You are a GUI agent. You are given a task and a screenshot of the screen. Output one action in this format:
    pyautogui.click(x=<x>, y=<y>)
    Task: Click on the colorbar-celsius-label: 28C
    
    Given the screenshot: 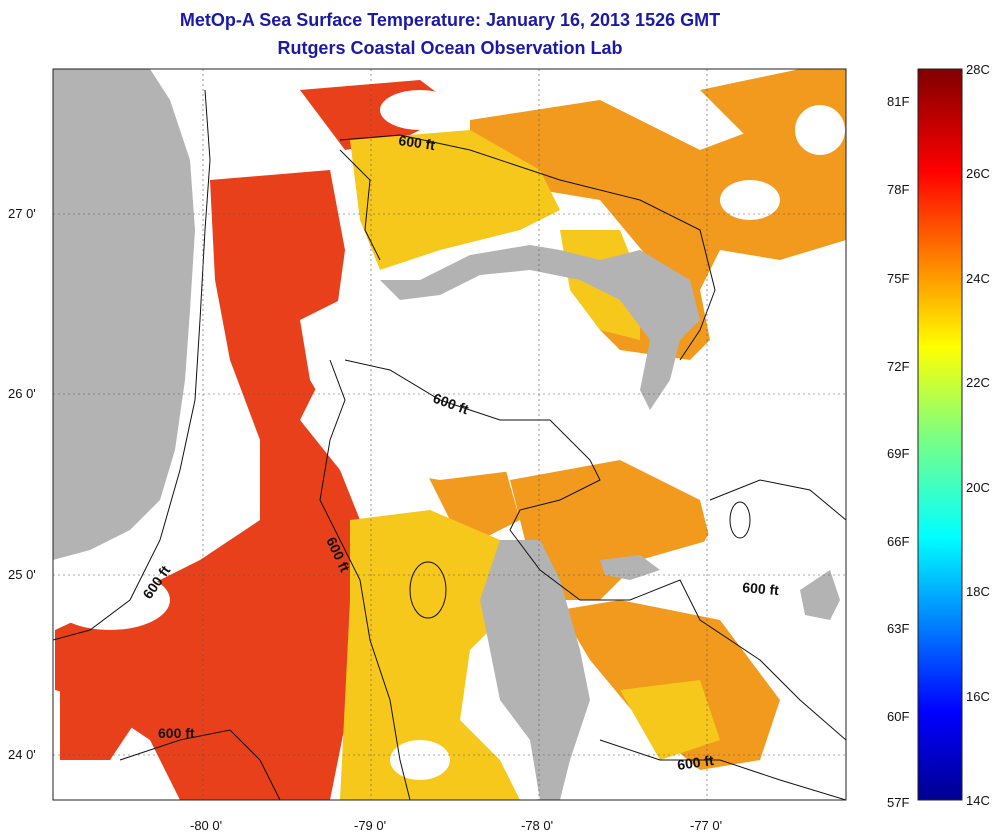 What is the action you would take?
    pyautogui.click(x=978, y=69)
    